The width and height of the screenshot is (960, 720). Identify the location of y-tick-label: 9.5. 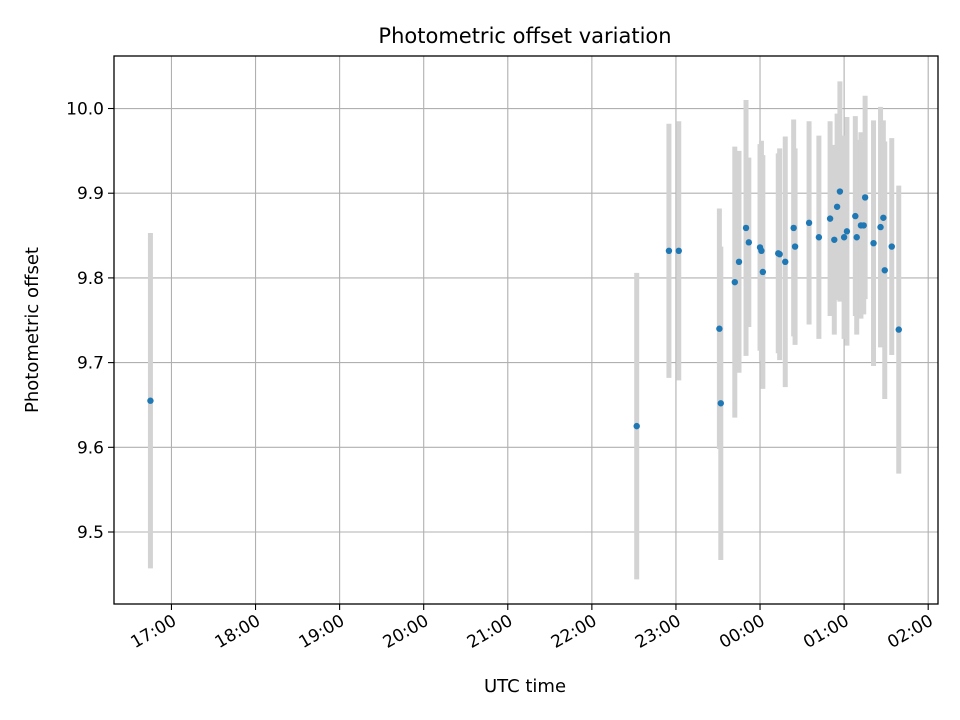
(90, 533).